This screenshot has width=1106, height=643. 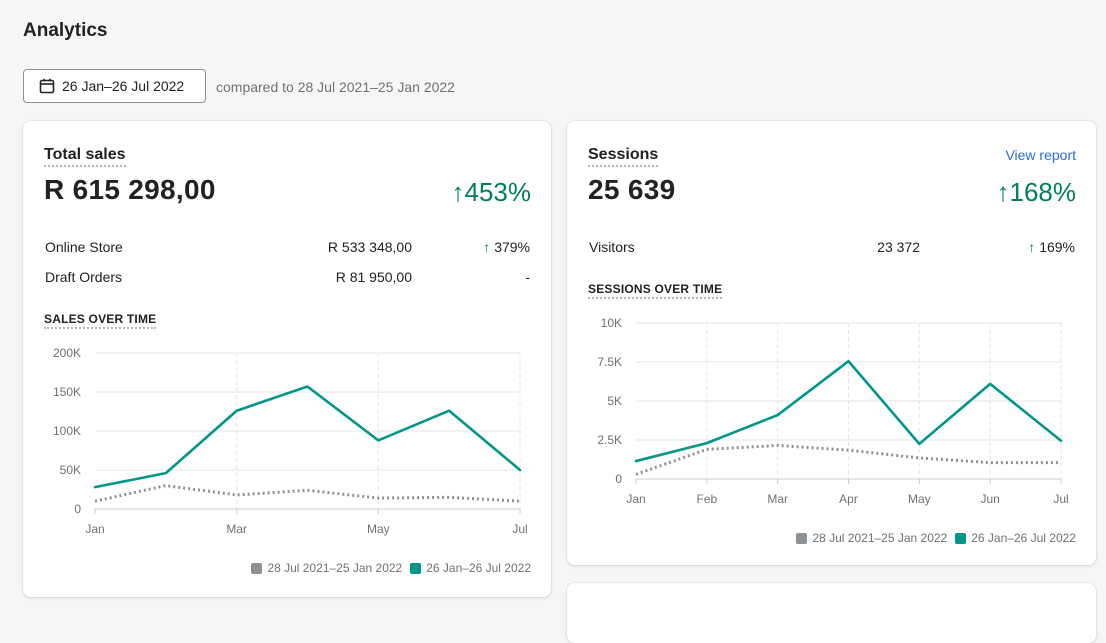 I want to click on sessions-over-time-label: SESSIONS OVER TIME, so click(x=655, y=290).